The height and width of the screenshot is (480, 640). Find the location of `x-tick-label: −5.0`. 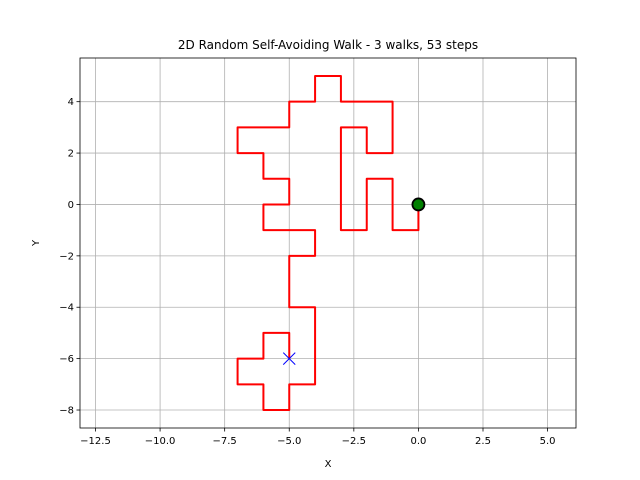

x-tick-label: −5.0 is located at coordinates (289, 441).